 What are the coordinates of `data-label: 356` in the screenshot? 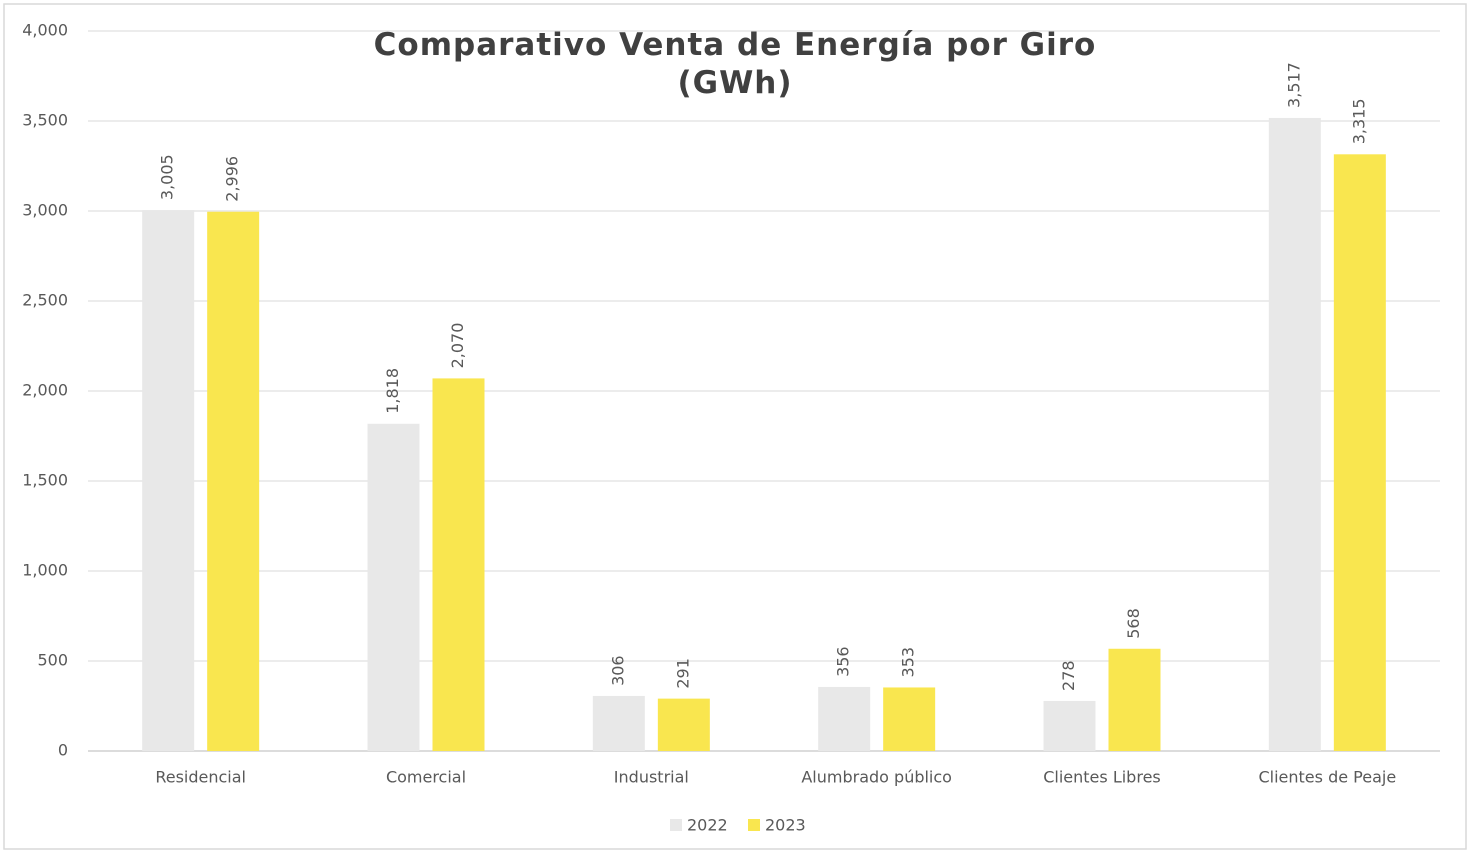 It's located at (843, 661).